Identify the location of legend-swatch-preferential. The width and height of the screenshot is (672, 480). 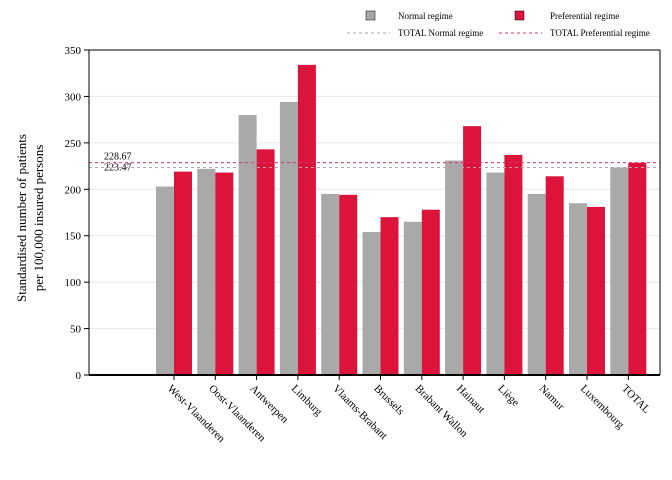
(519, 15).